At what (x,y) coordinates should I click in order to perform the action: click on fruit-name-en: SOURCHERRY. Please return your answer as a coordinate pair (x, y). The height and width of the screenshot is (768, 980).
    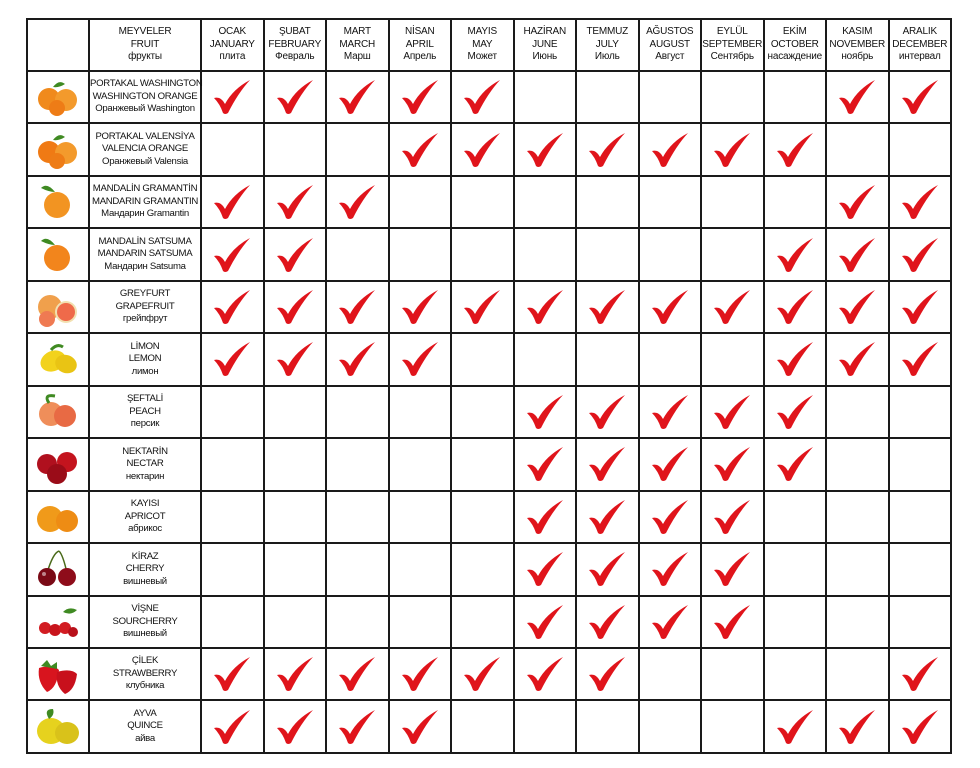
    Looking at the image, I should click on (145, 621).